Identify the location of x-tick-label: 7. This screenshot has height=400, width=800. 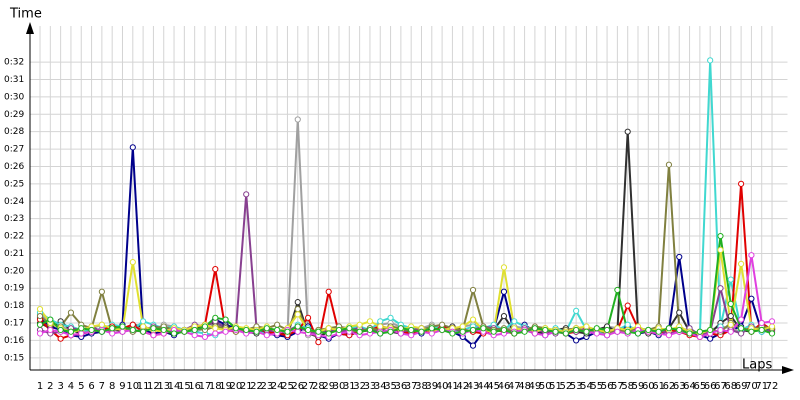
(102, 386).